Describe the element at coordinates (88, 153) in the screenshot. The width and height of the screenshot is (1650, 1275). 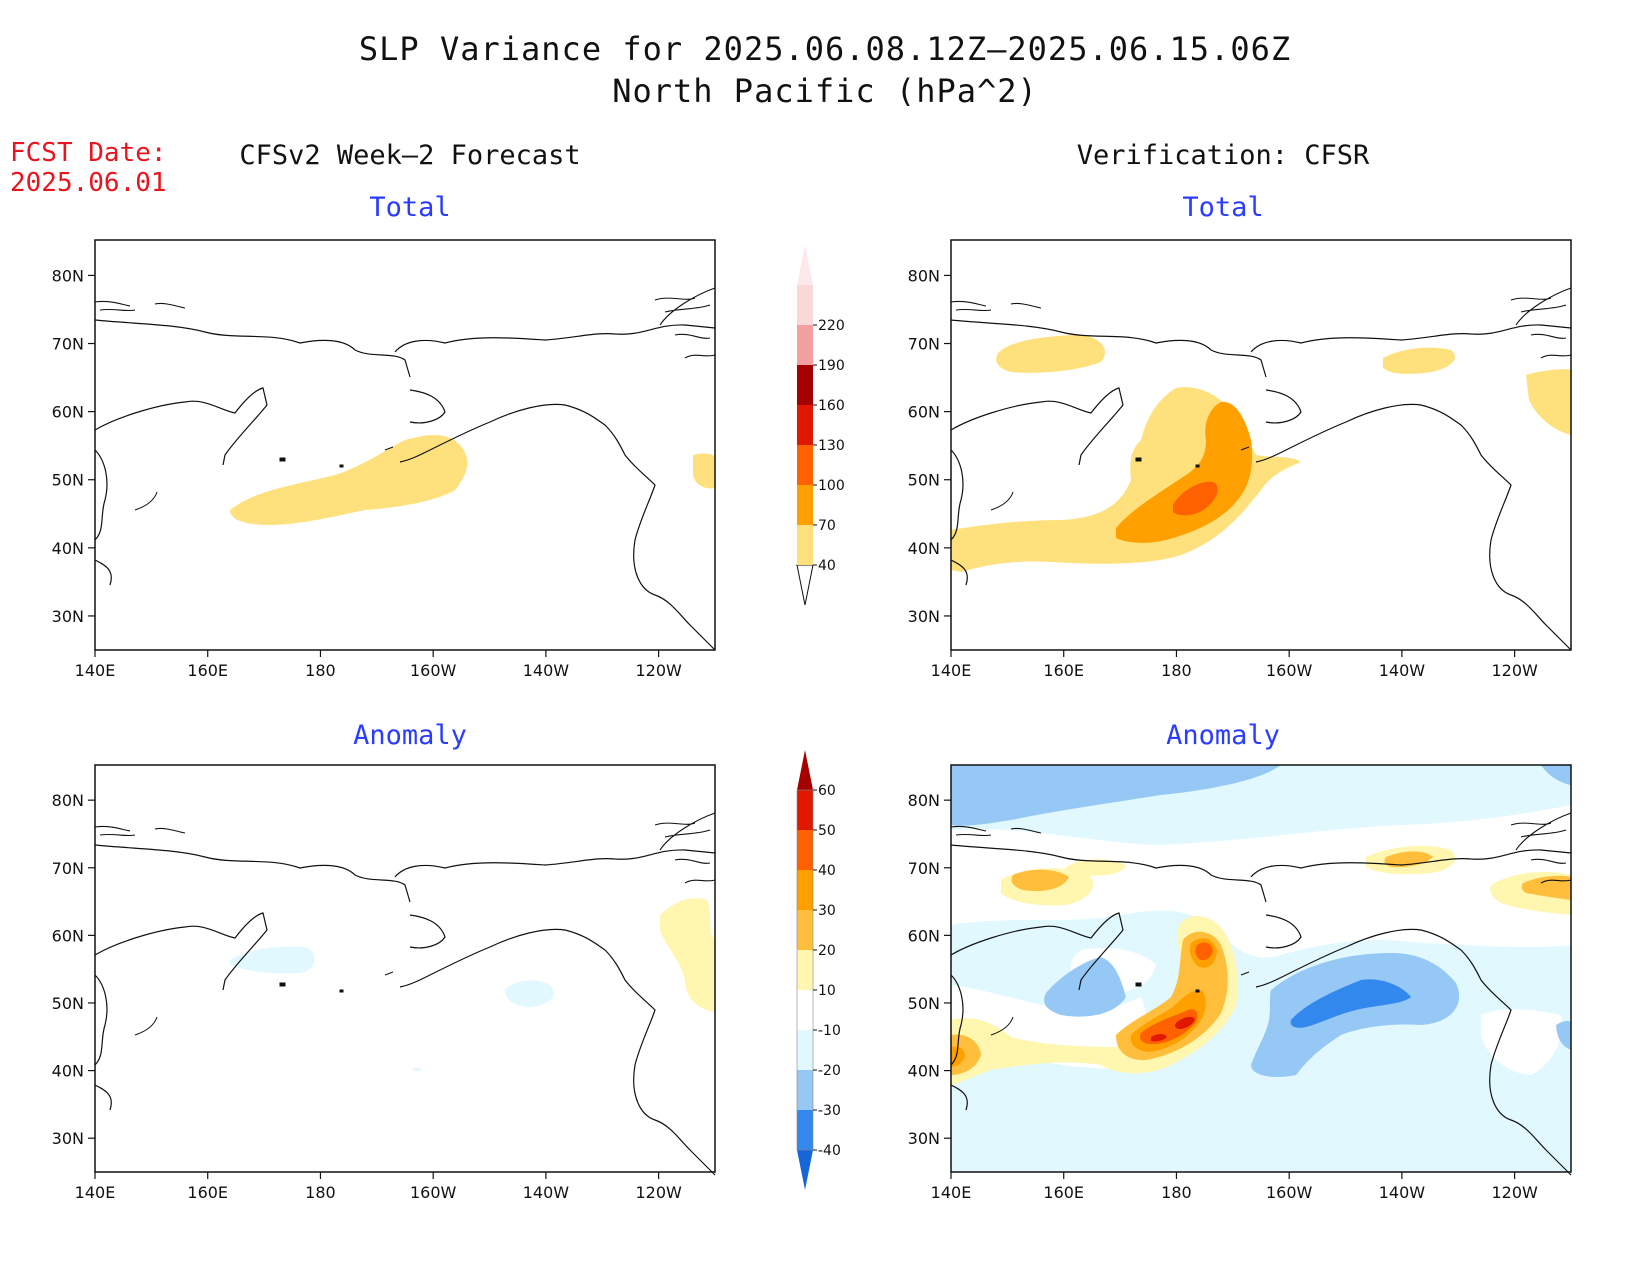
I see `fcst-date-label: FCST Date:` at that location.